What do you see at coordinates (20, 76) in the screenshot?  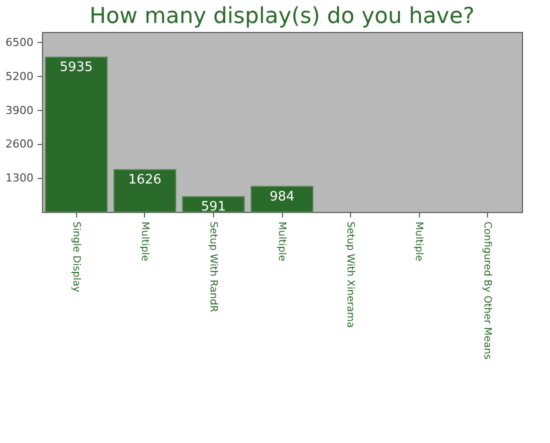 I see `y-tick-label: 5200` at bounding box center [20, 76].